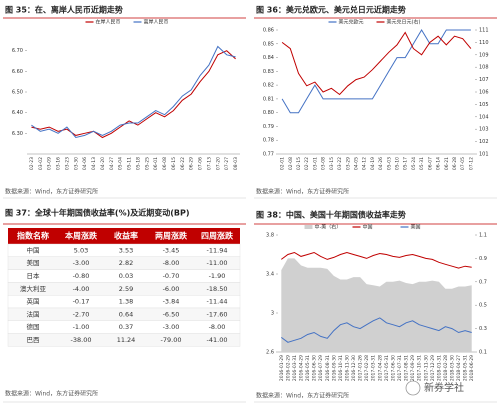  I want to click on x-tick-label: 2017-12-29, so click(433, 368).